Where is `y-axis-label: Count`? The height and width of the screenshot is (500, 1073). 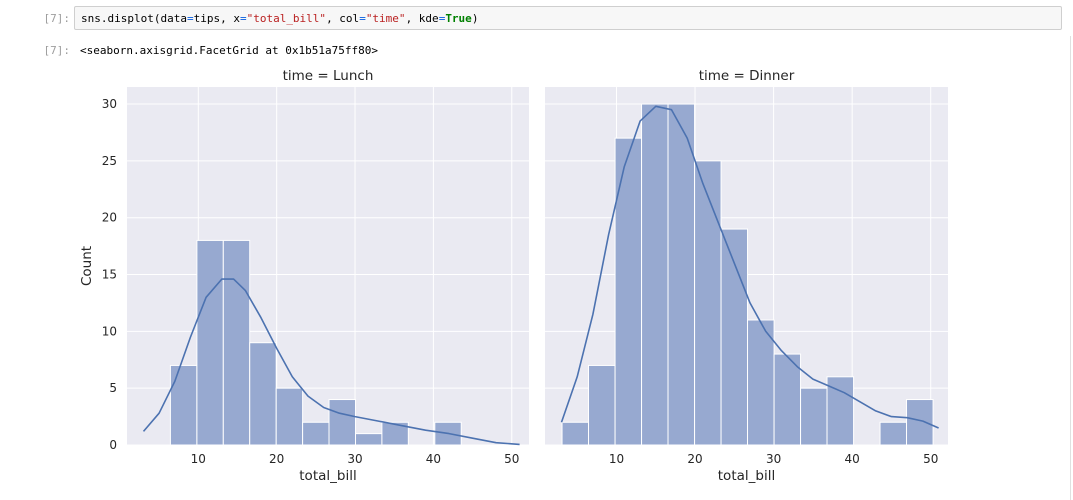
y-axis-label: Count is located at coordinates (87, 266).